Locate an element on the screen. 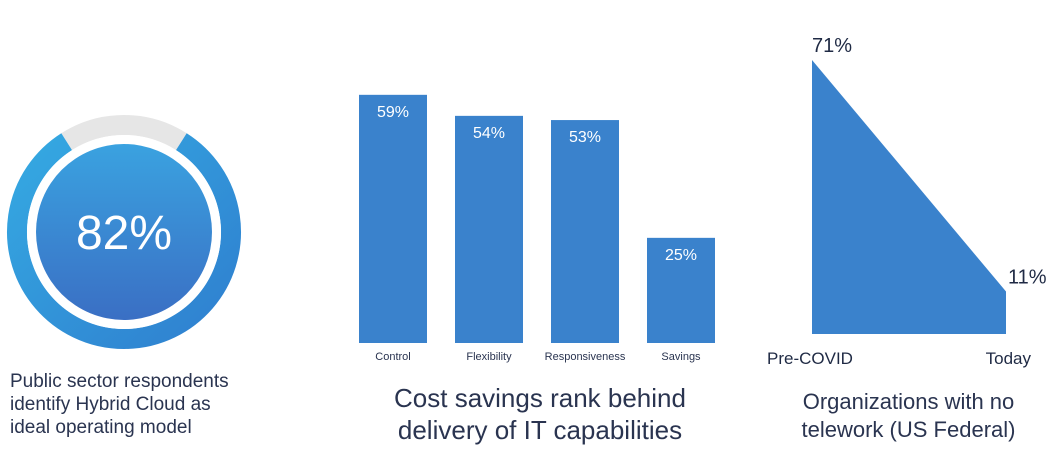  donut-inner-circle is located at coordinates (124, 232).